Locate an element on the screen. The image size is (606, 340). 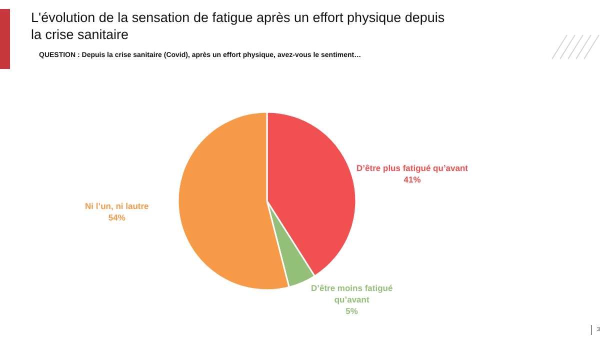
slice-label: Ni l’un, ni lautre is located at coordinates (117, 206).